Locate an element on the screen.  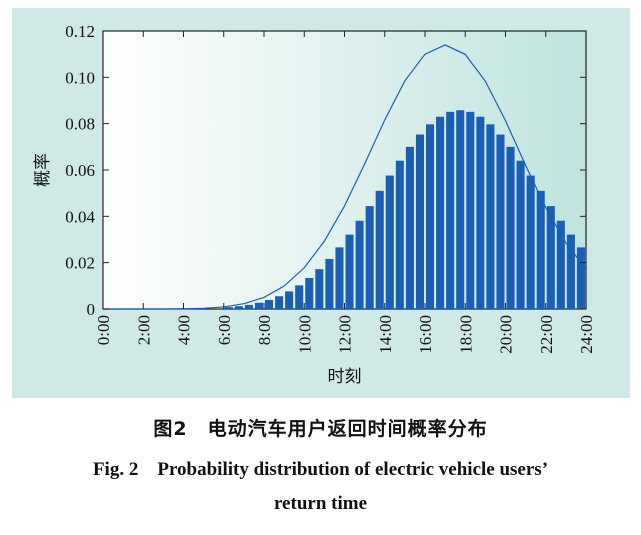
y-tick-label: 0.10 is located at coordinates (80, 77).